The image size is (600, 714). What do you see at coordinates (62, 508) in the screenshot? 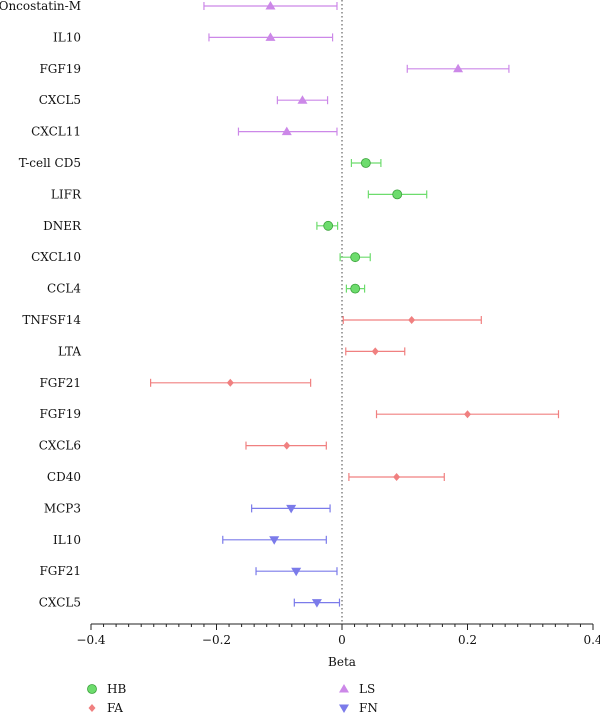
I see `row-label: MCP3` at bounding box center [62, 508].